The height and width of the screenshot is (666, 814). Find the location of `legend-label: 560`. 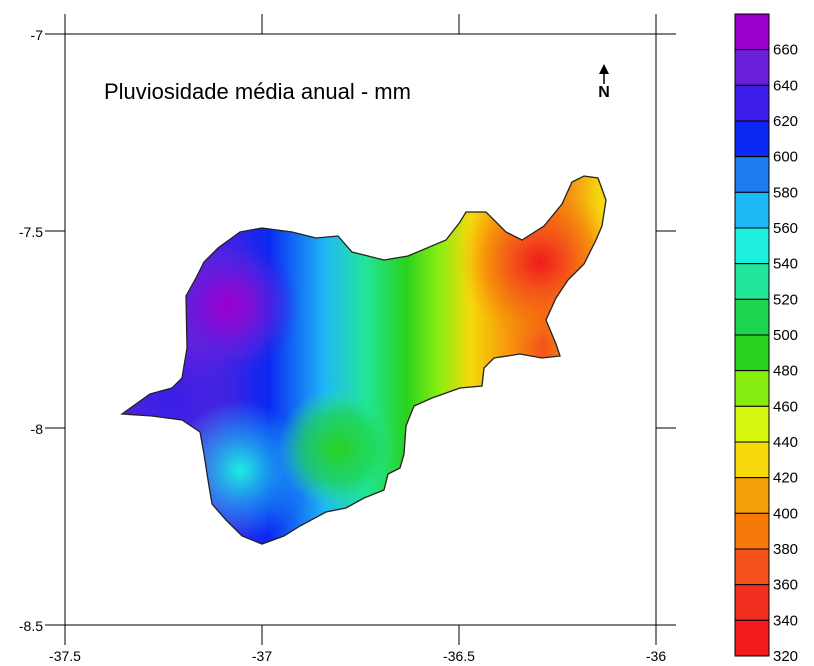

legend-label: 560 is located at coordinates (785, 228).